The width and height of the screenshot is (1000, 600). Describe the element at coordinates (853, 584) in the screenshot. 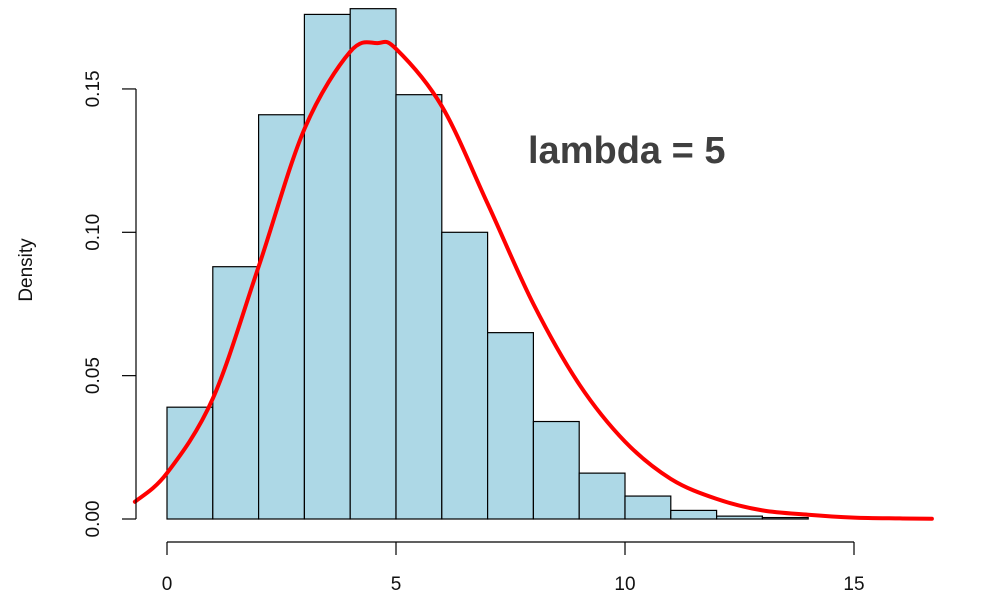

I see `x-tick-label: 15` at that location.